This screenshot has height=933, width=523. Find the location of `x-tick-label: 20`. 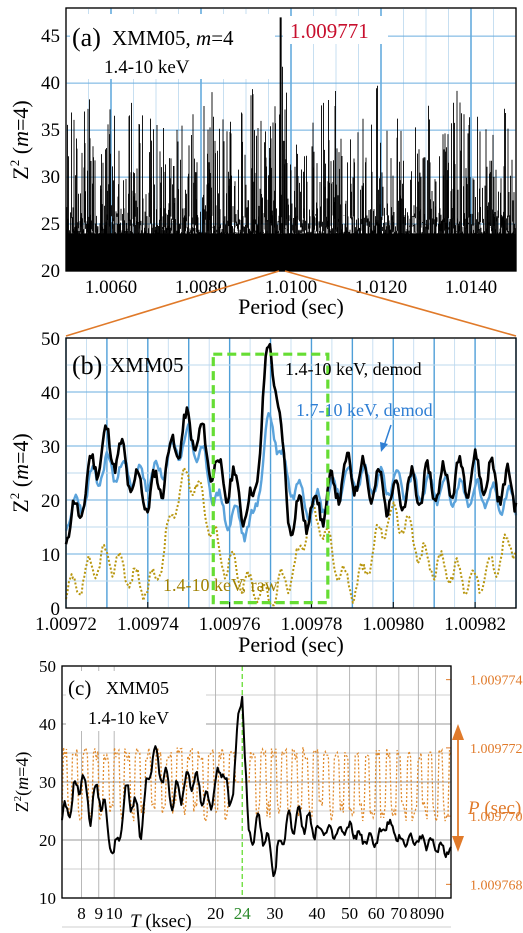

x-tick-label: 20 is located at coordinates (215, 913).